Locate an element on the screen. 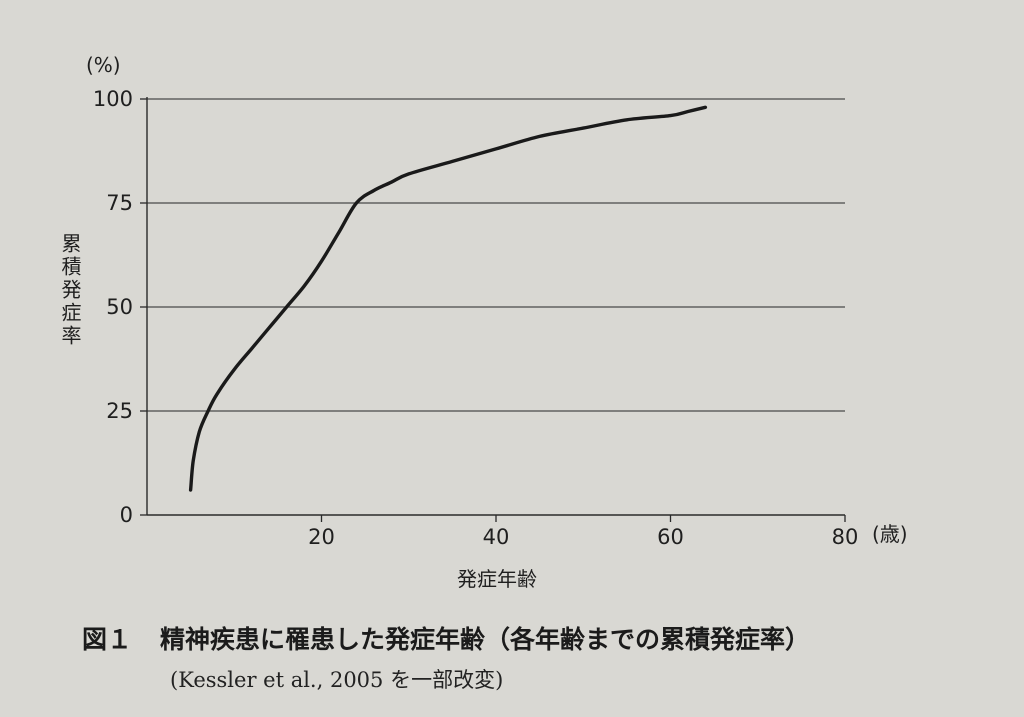 The width and height of the screenshot is (1024, 717). y-tick-label: 25 is located at coordinates (119, 411).